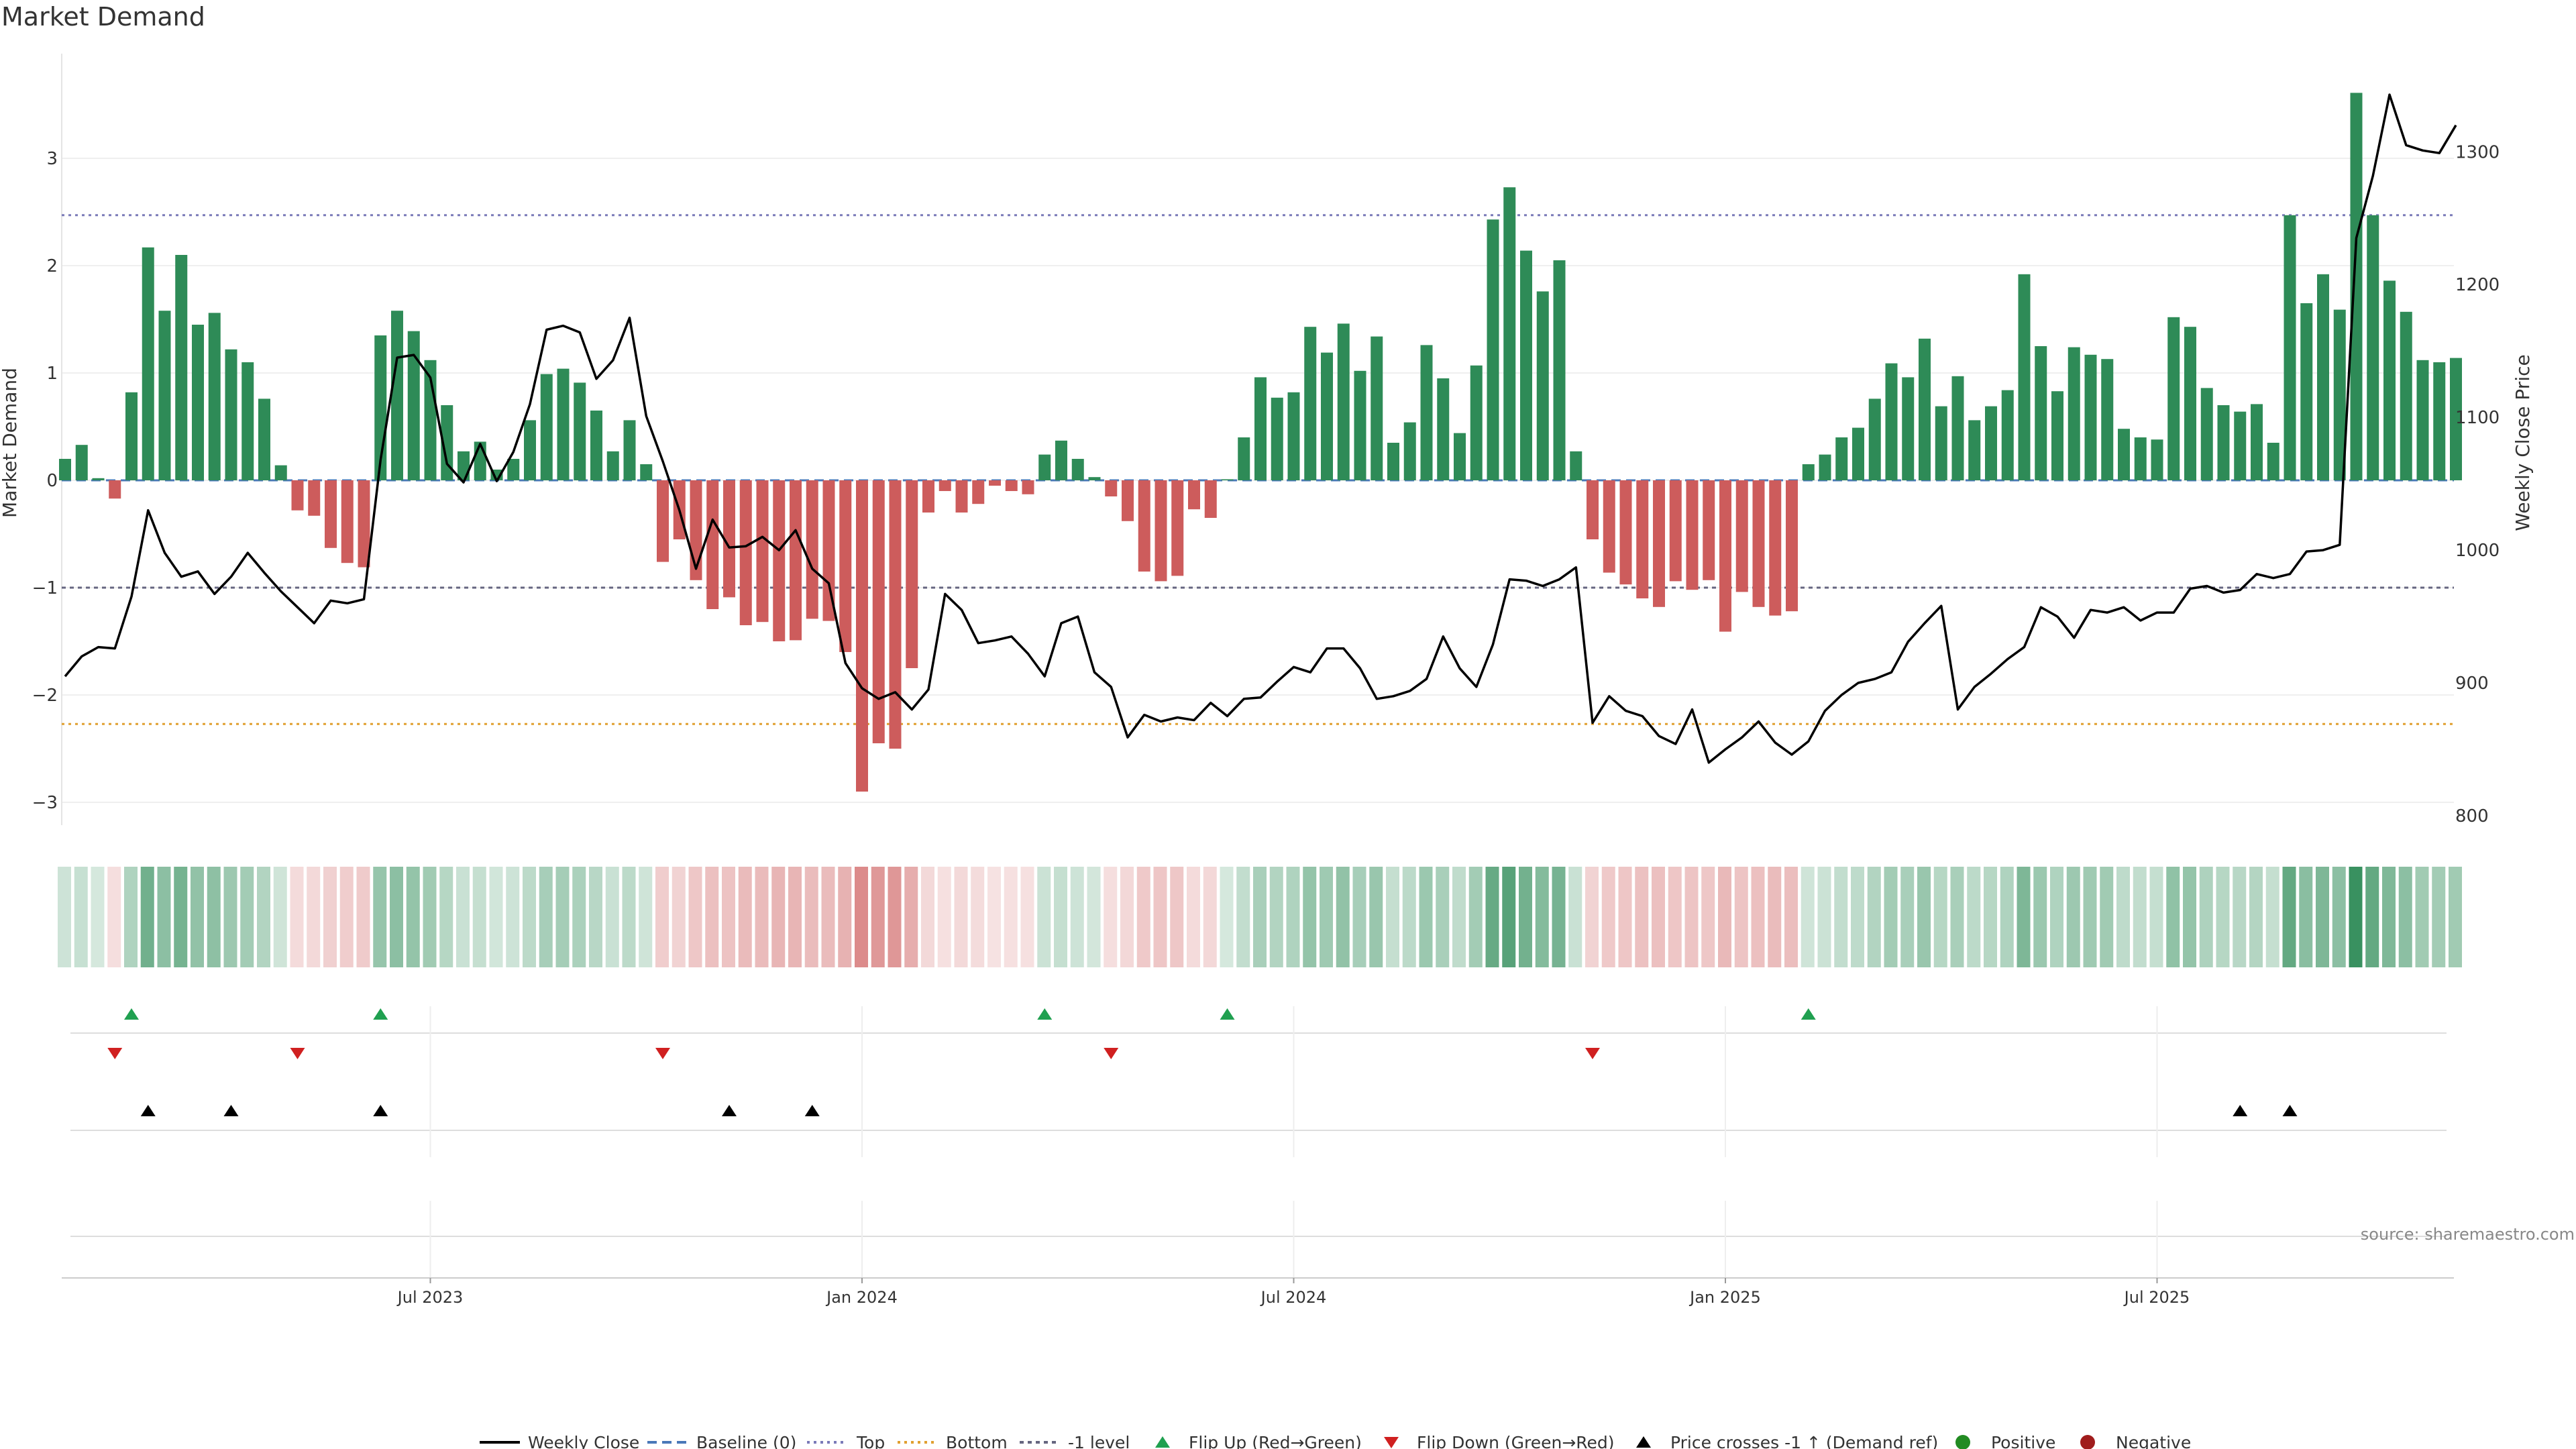  I want to click on legend-swatch-flip-down, so click(1391, 1442).